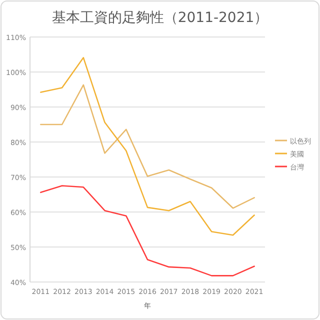 The width and height of the screenshot is (320, 320). Describe the element at coordinates (160, 18) in the screenshot. I see `chart-title: 基本工資的足夠性（2011-2021）` at that location.